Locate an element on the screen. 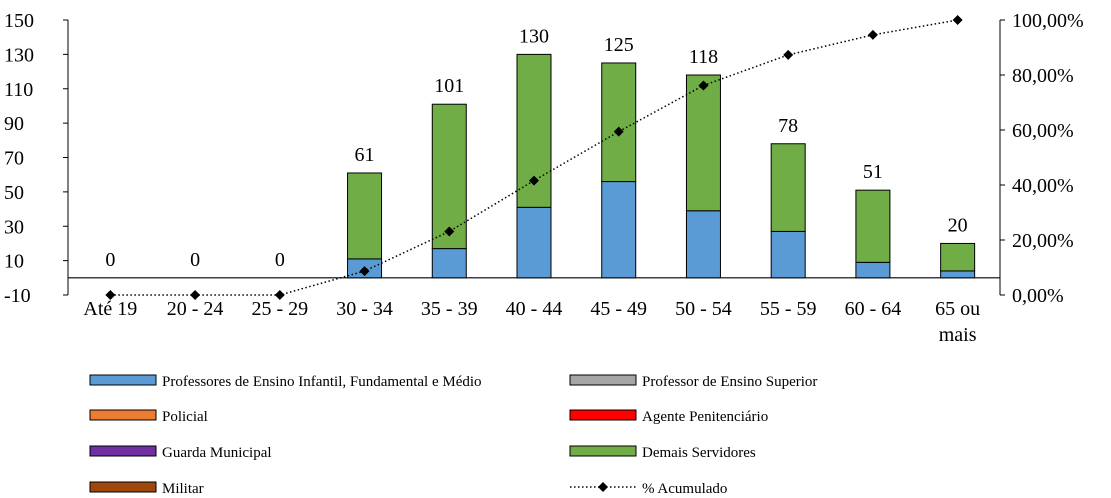 The width and height of the screenshot is (1111, 498). legend-label: Guarda Municipal is located at coordinates (217, 453).